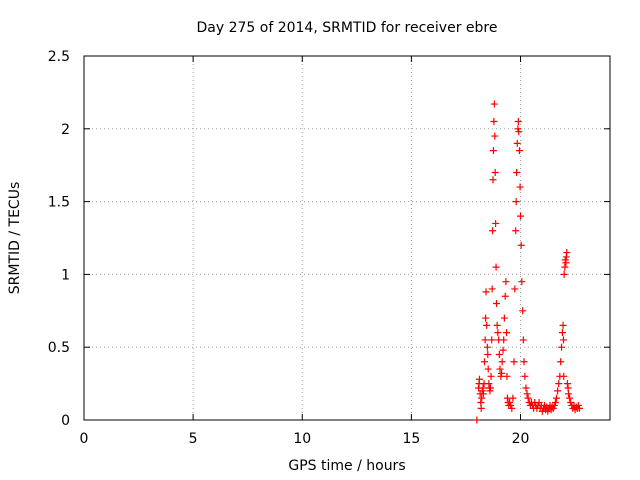 The image size is (640, 480). I want to click on x-tick-label: 15, so click(411, 439).